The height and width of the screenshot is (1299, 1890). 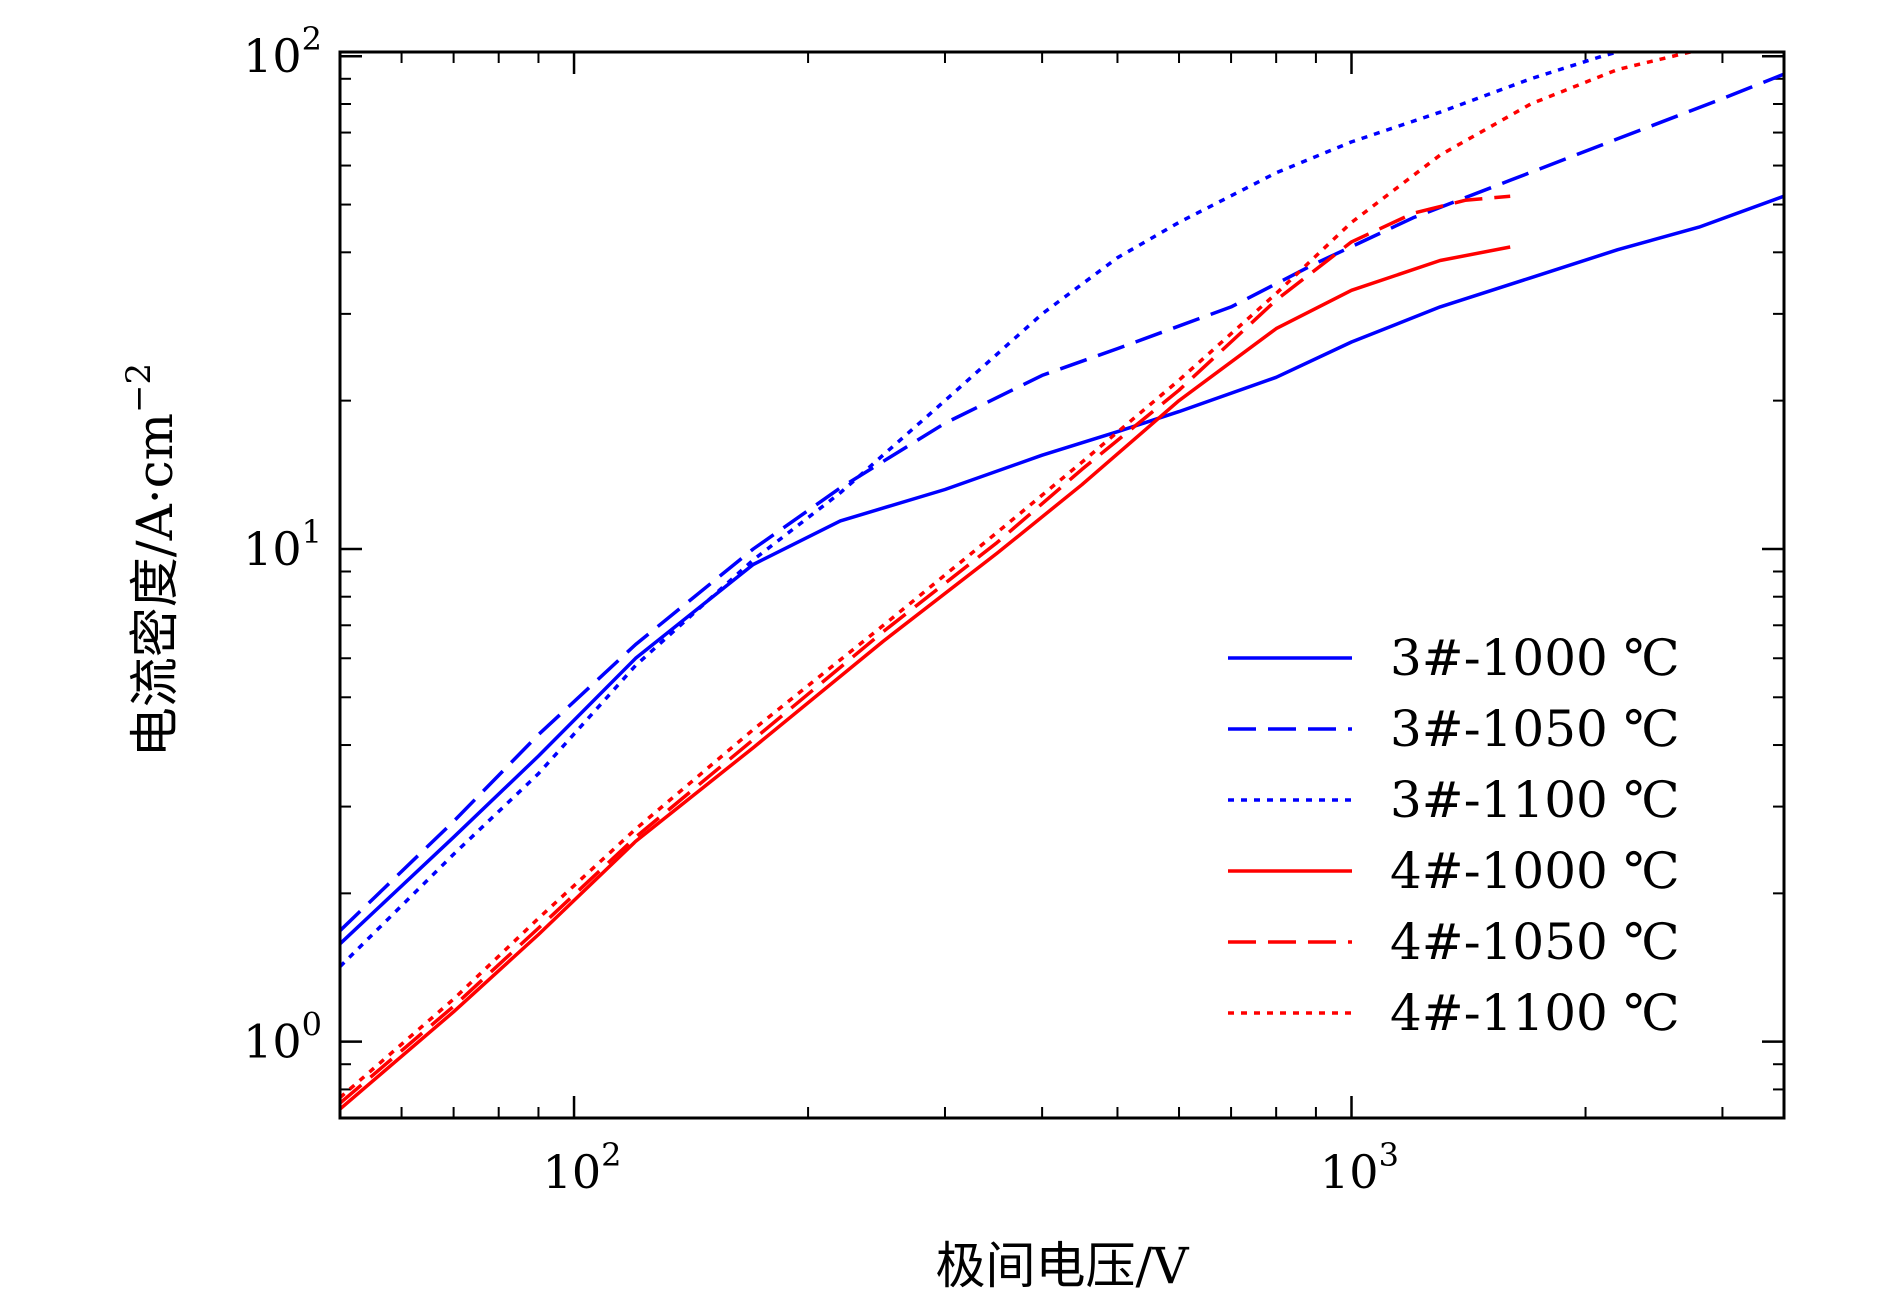 I want to click on y-axis-label-text: 电流密度/A·cm, so click(x=155, y=585).